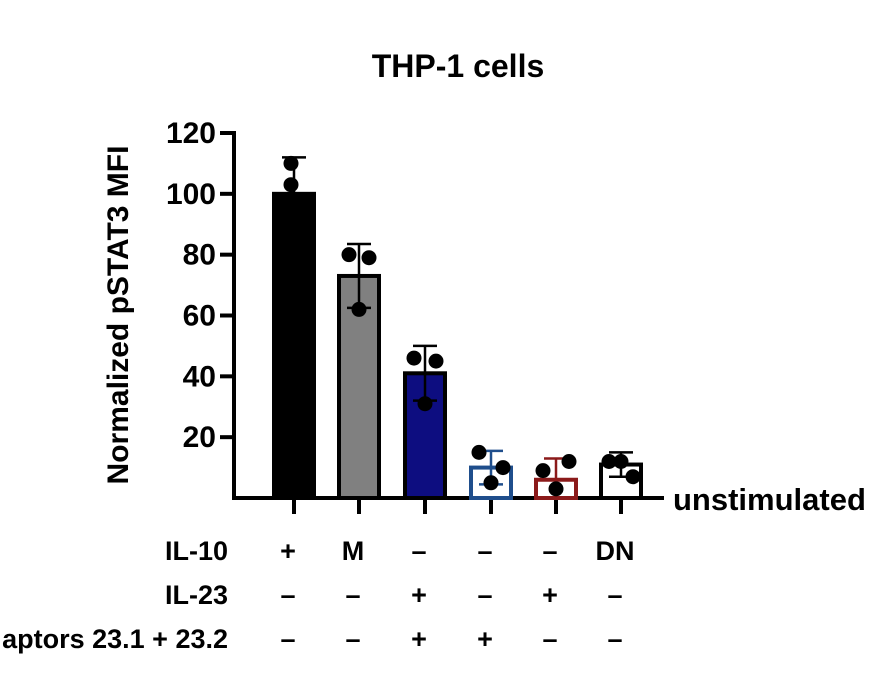 This screenshot has height=684, width=885. I want to click on condition-cell: DN, so click(615, 551).